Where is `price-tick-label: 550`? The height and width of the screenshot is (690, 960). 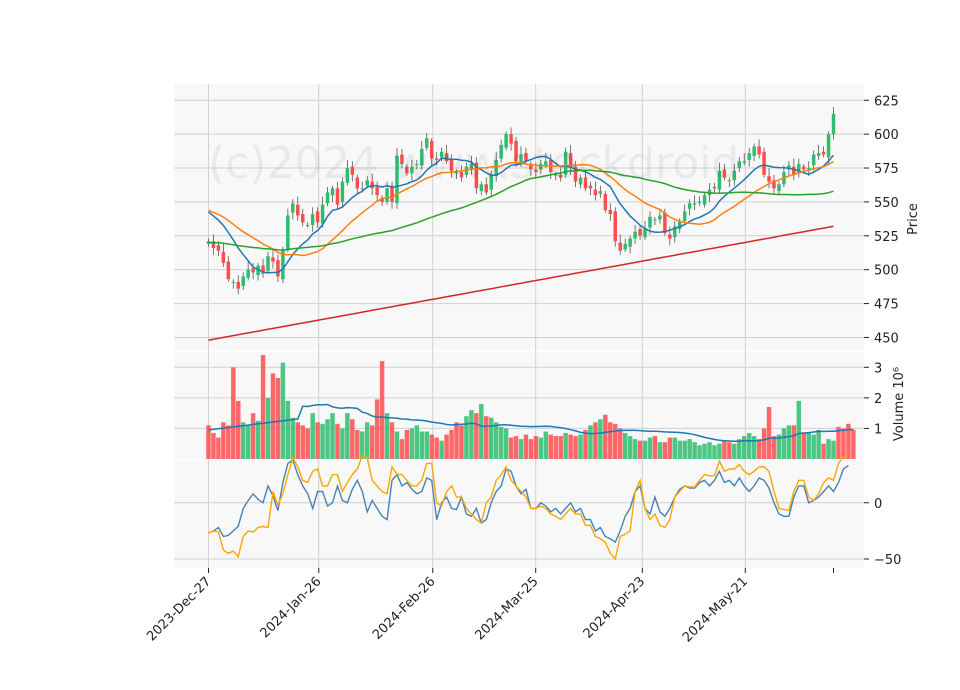
price-tick-label: 550 is located at coordinates (886, 203).